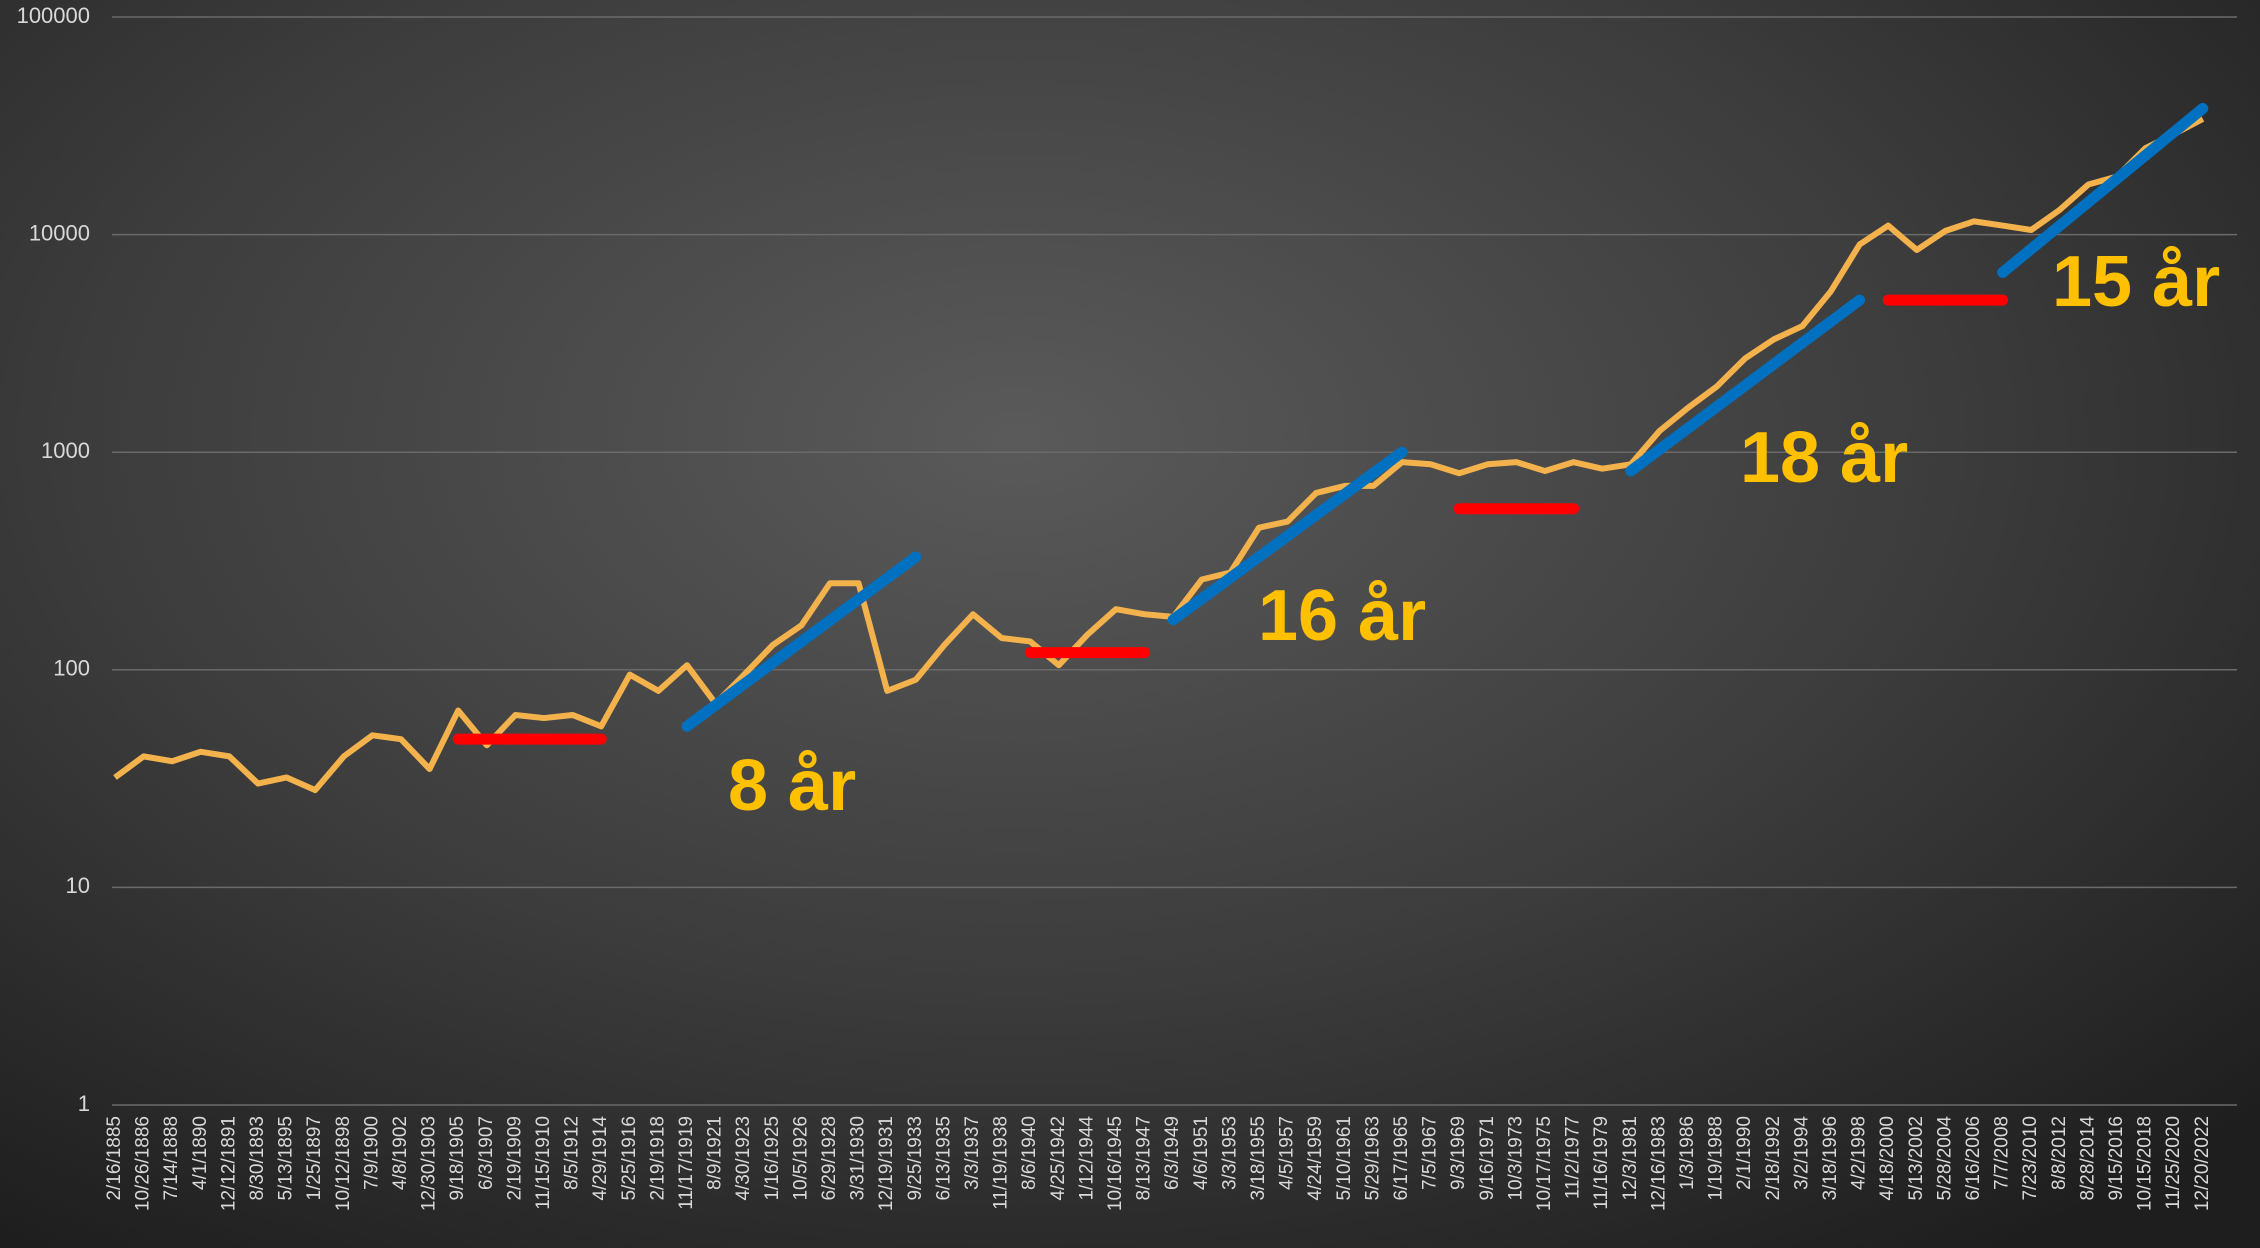 The image size is (2260, 1248). What do you see at coordinates (543, 1163) in the screenshot?
I see `x-tick-label: 11/15/1910` at bounding box center [543, 1163].